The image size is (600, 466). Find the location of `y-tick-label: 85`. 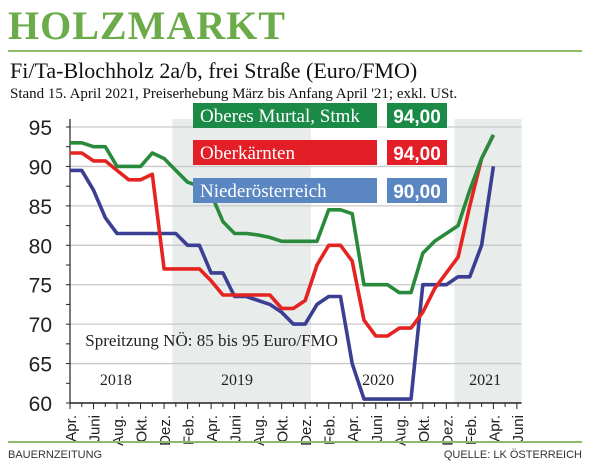

y-tick-label: 85 is located at coordinates (40, 207).